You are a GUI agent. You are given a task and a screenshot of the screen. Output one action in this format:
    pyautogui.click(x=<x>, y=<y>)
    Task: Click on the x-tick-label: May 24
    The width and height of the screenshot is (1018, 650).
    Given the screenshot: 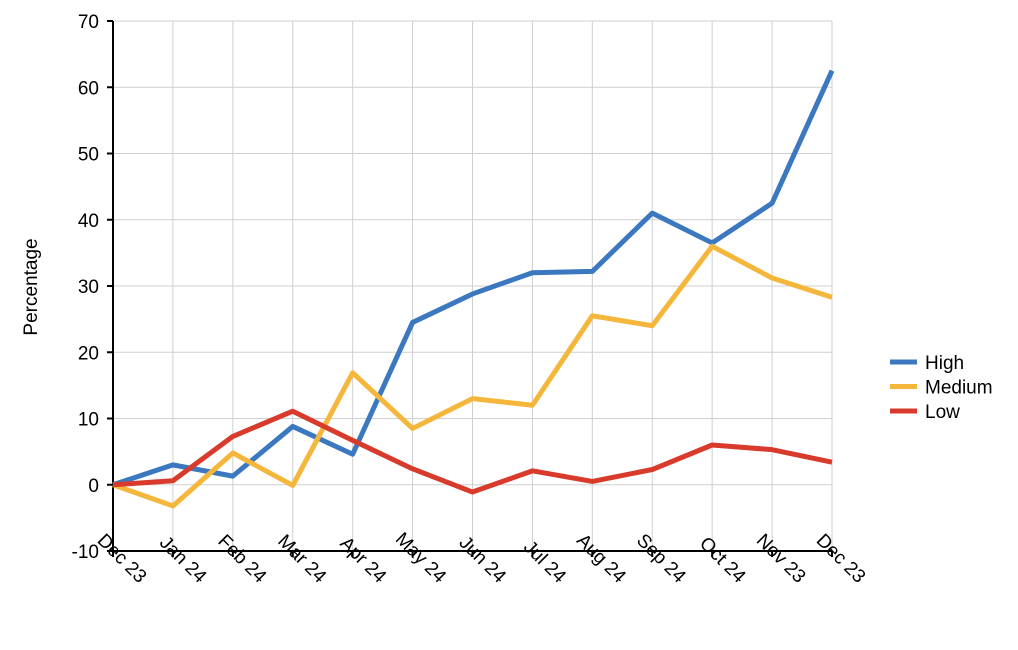 What is the action you would take?
    pyautogui.click(x=420, y=558)
    